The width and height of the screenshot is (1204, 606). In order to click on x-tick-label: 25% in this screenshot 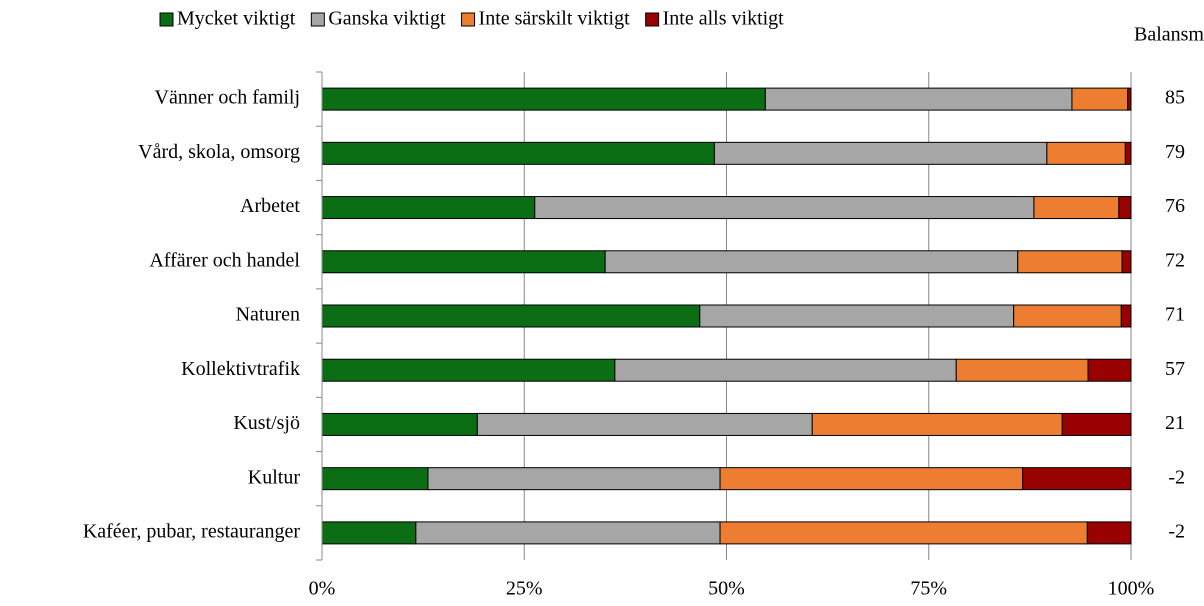, I will do `click(524, 589)`.